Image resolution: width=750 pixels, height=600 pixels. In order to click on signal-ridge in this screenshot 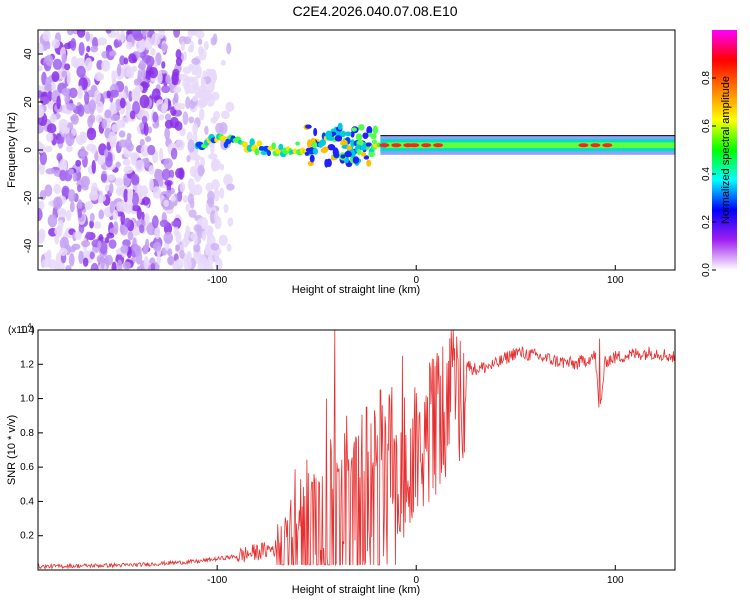, I will do `click(434, 145)`.